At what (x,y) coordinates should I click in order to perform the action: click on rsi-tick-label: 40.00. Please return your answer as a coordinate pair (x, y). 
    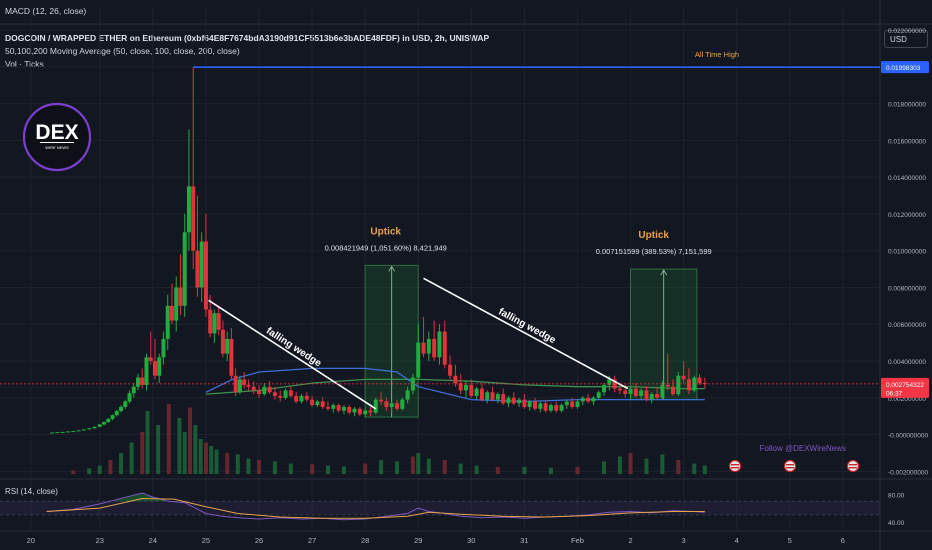
    Looking at the image, I should click on (896, 523).